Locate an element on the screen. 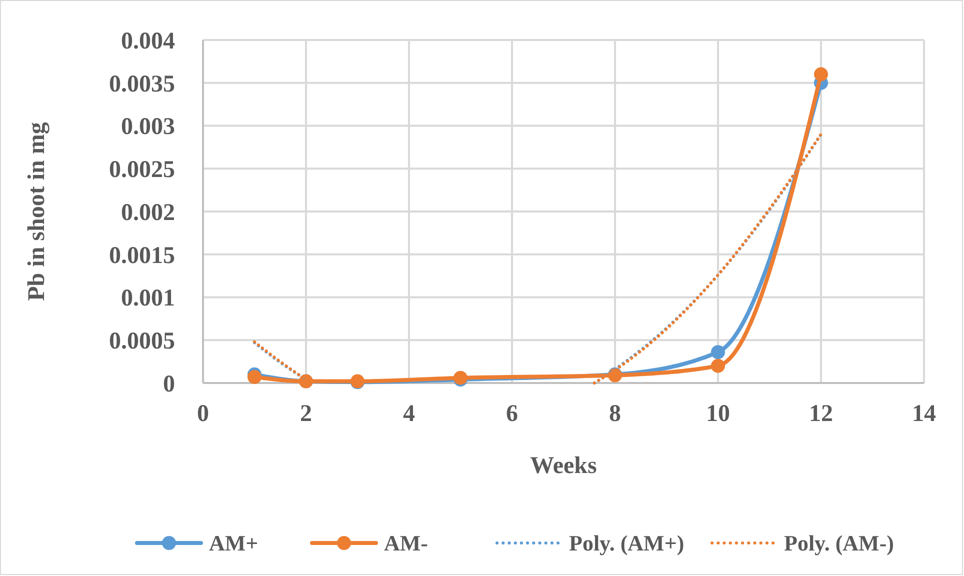 The height and width of the screenshot is (576, 964). x-tick-label: 2 is located at coordinates (306, 414).